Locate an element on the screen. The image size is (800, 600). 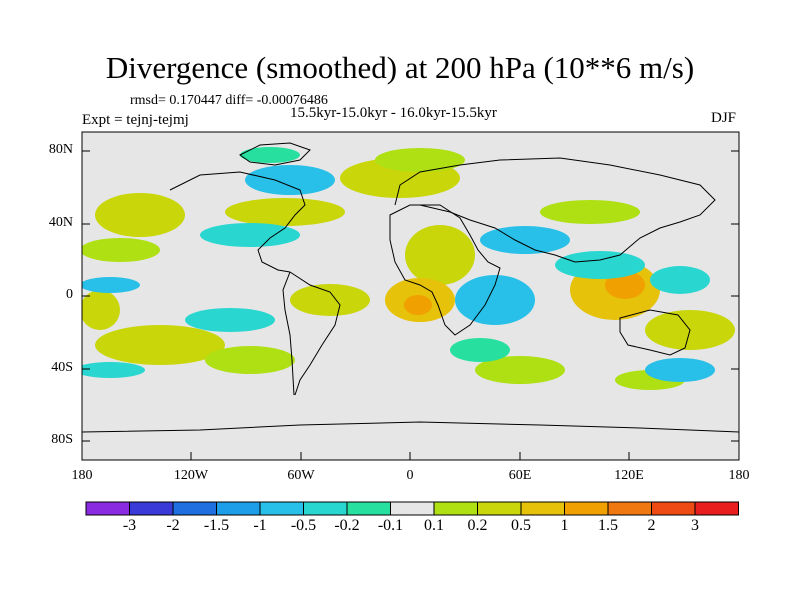
colorbar-label: 0.1 is located at coordinates (434, 525).